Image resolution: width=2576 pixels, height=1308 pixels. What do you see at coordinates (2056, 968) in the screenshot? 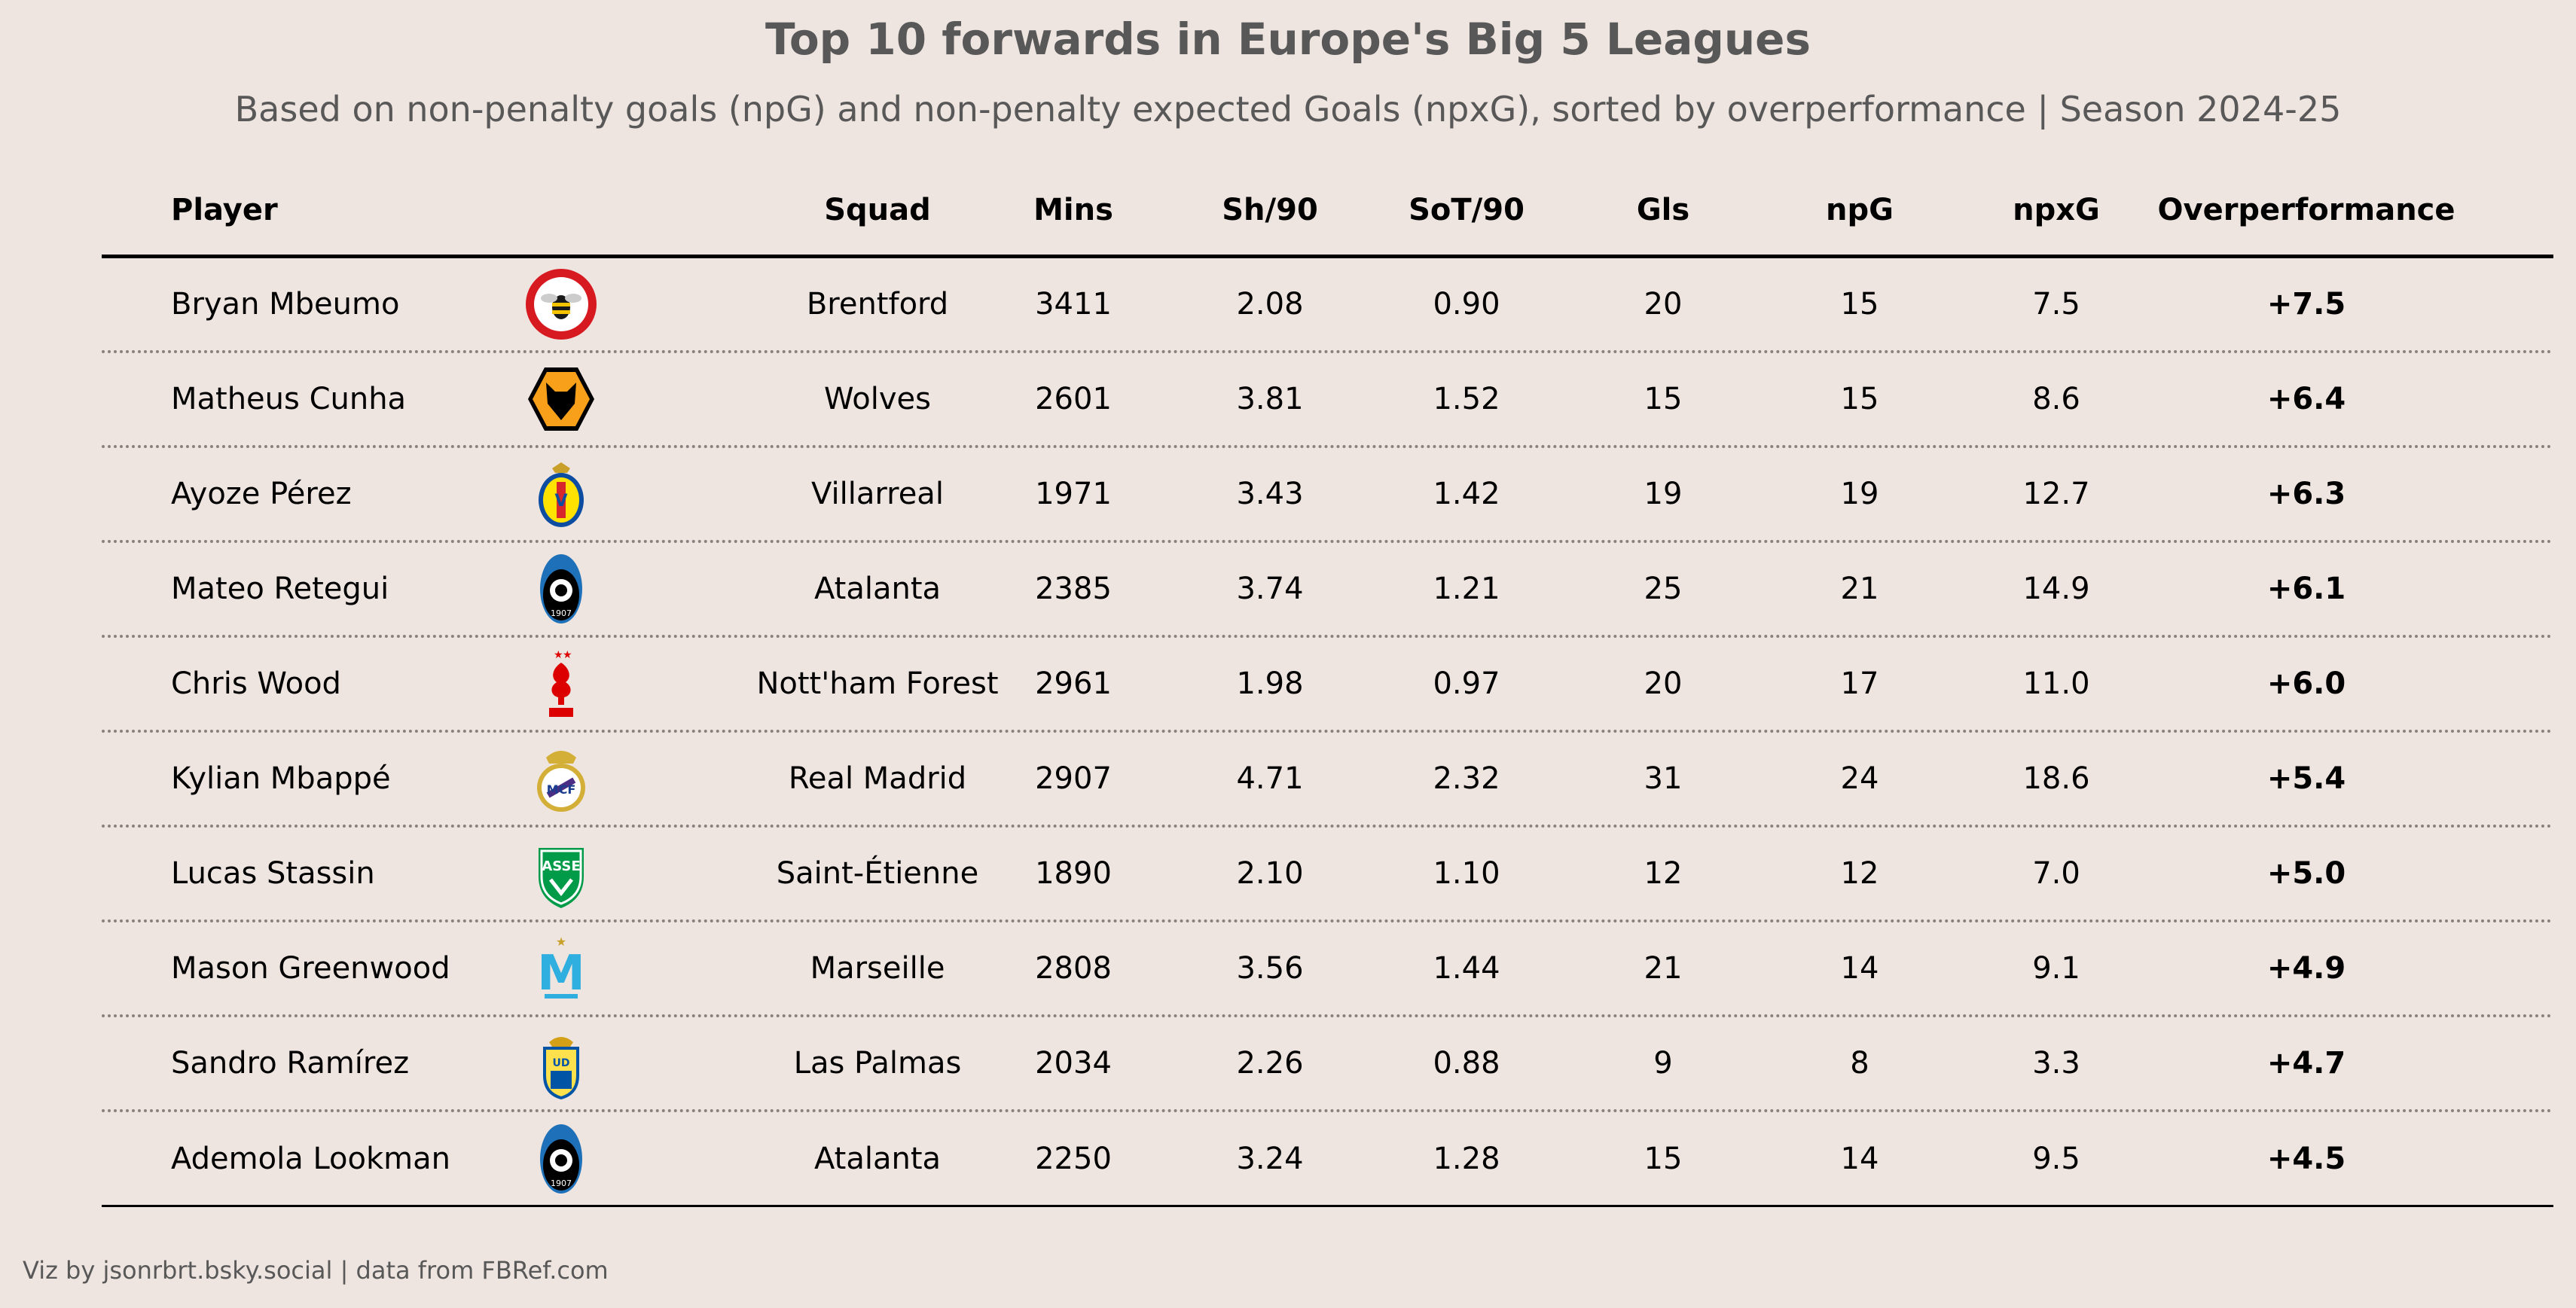
I see `npxg-cell: 9.1` at bounding box center [2056, 968].